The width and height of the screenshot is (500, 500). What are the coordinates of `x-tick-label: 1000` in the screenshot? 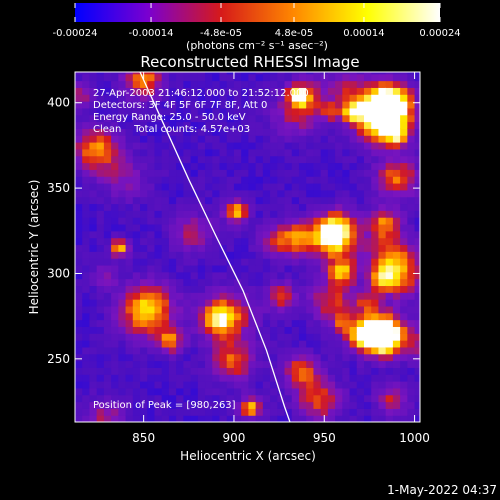 It's located at (414, 438).